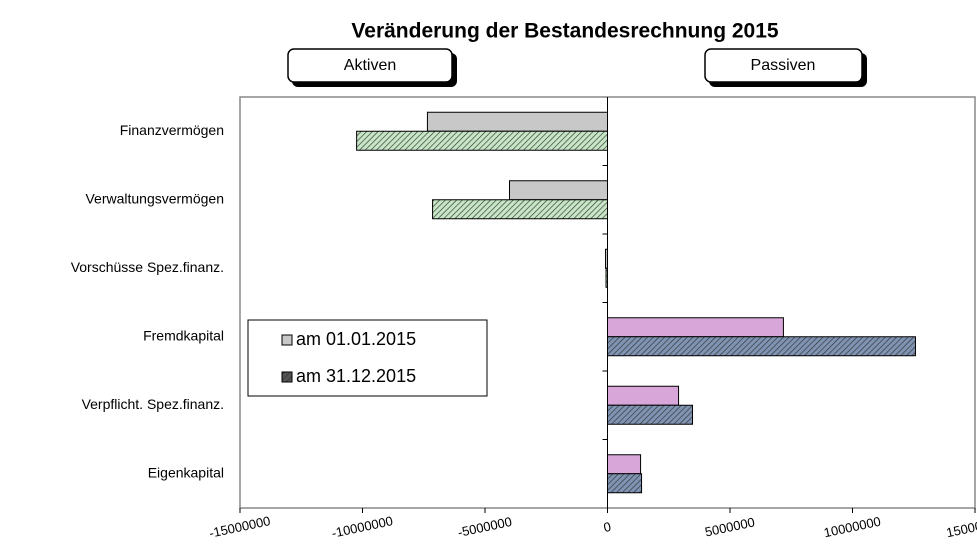  What do you see at coordinates (961, 527) in the screenshot?
I see `x-tick-label: 15000000` at bounding box center [961, 527].